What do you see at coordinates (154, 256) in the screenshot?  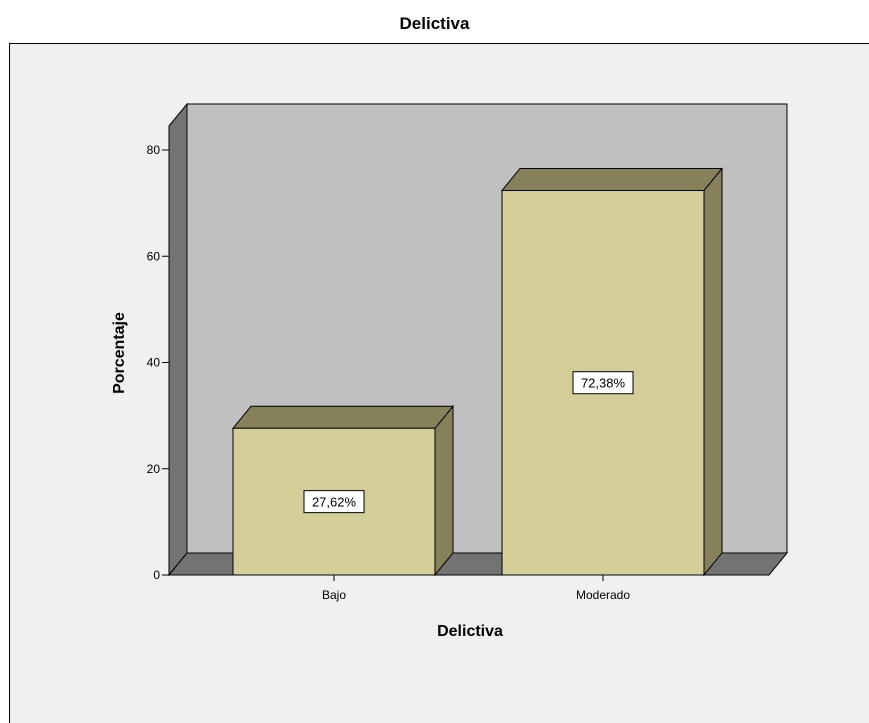 I see `y-tick-label: 60` at bounding box center [154, 256].